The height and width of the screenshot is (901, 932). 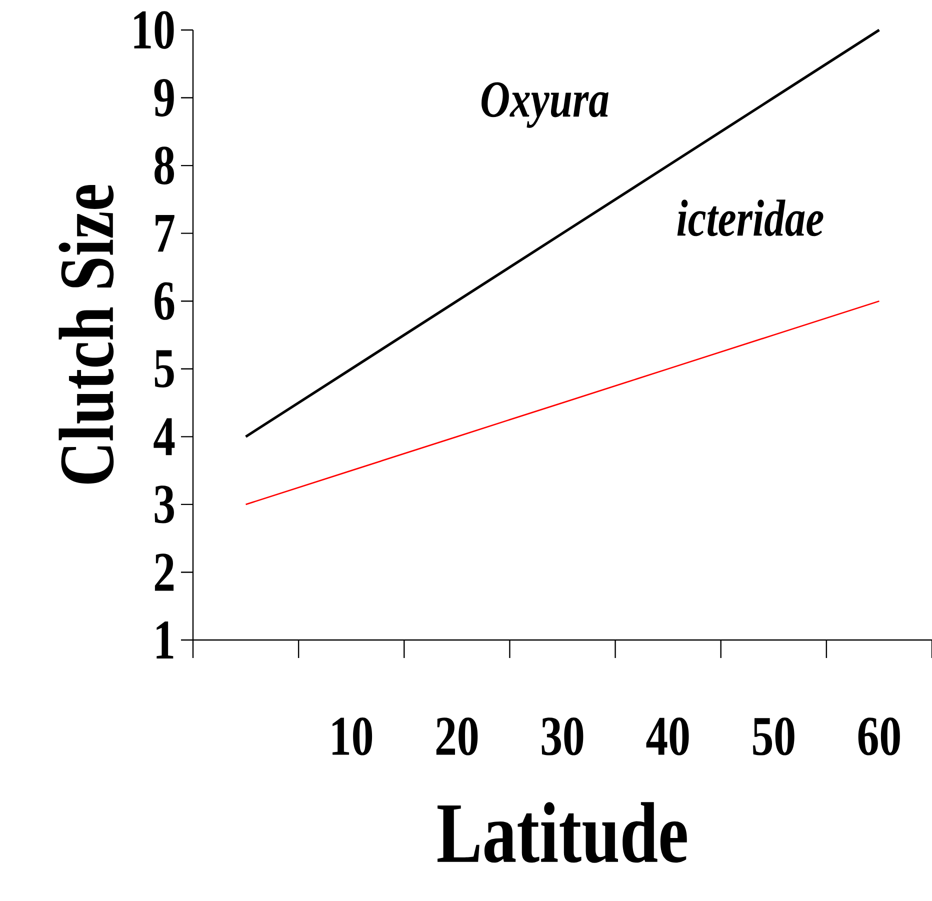 What do you see at coordinates (545, 105) in the screenshot?
I see `annotation: Oxyura` at bounding box center [545, 105].